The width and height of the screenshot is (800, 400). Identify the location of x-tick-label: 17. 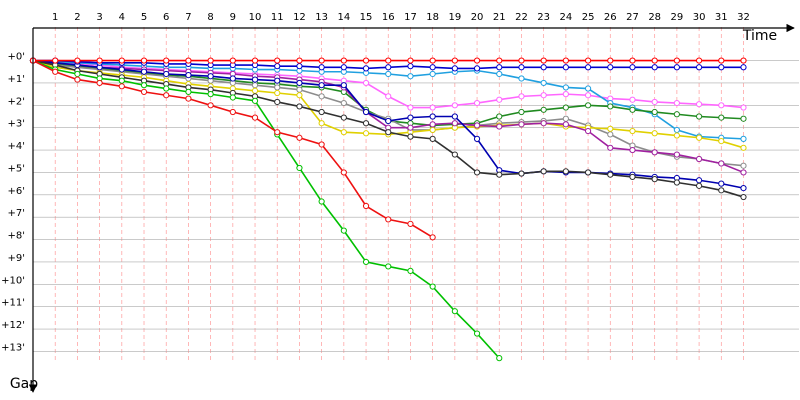
(410, 17).